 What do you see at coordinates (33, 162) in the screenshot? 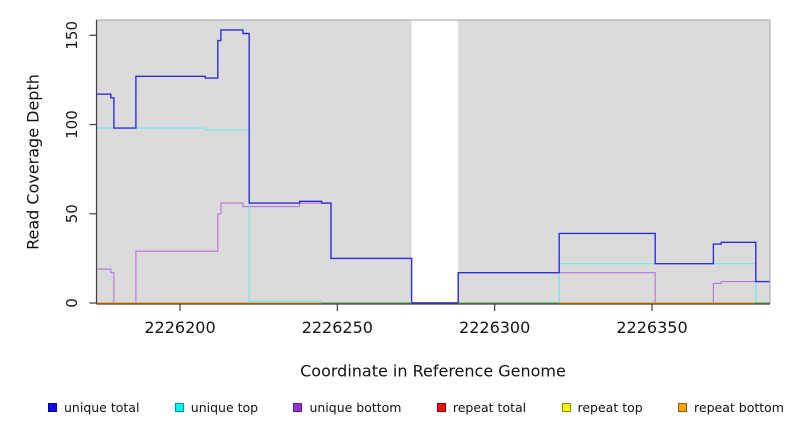
I see `y-axis-title: Read Coverage Depth` at bounding box center [33, 162].